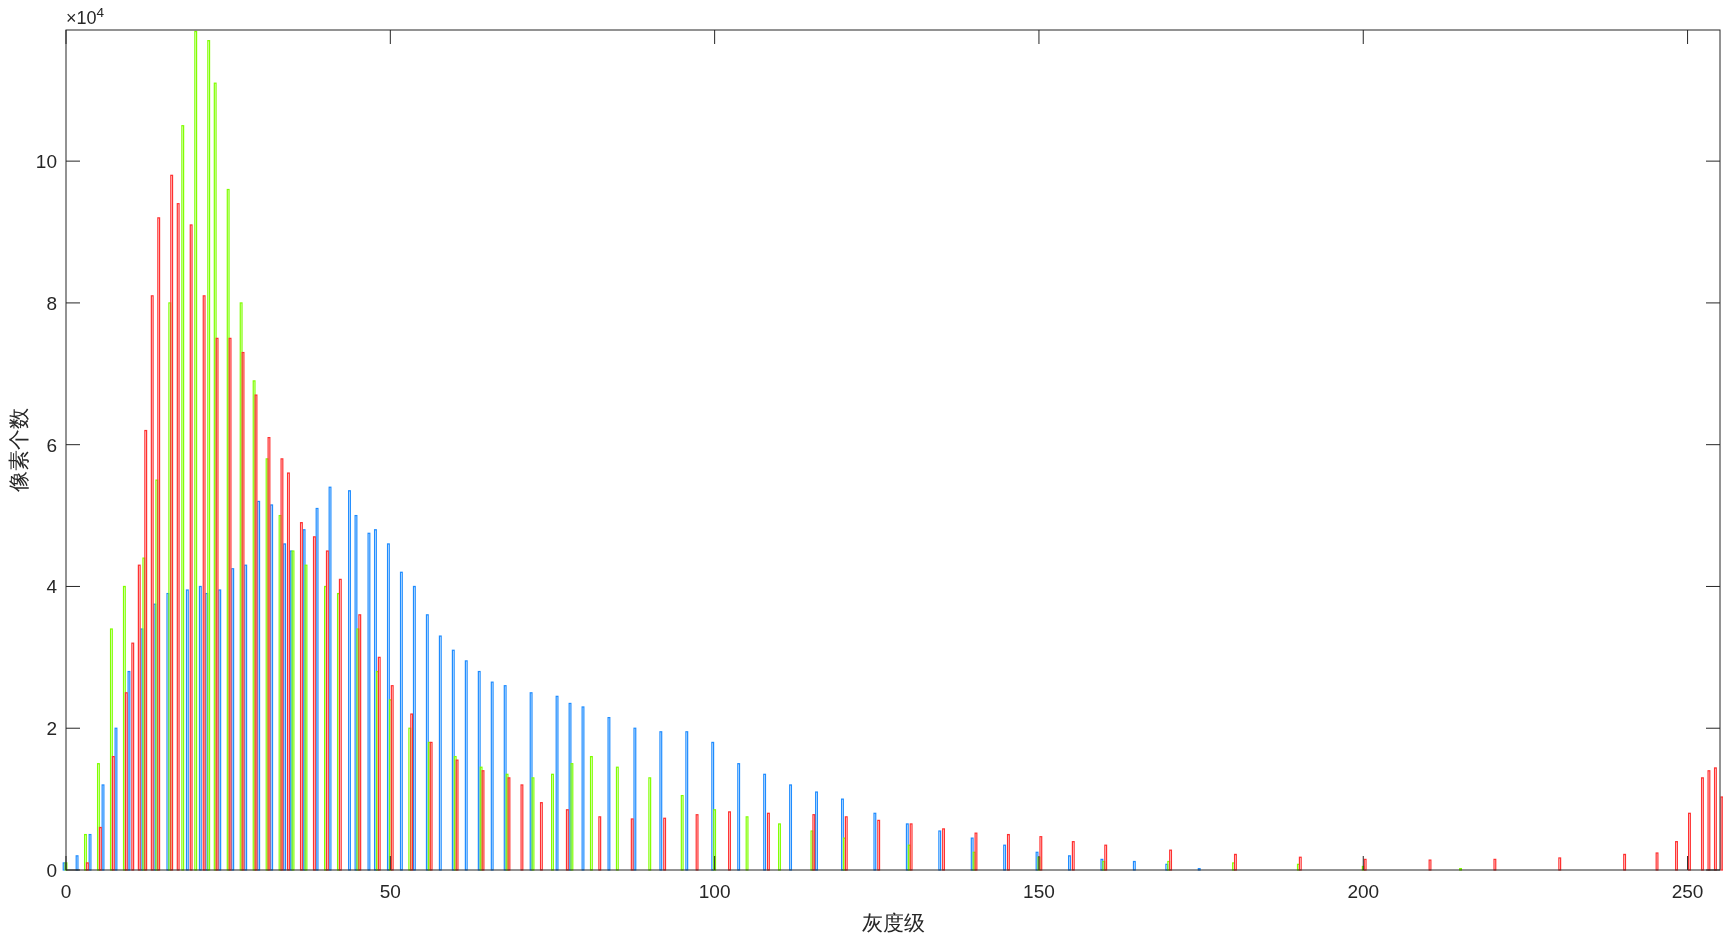 The width and height of the screenshot is (1723, 936). What do you see at coordinates (893, 922) in the screenshot?
I see `x-axis-title: 灰度级` at bounding box center [893, 922].